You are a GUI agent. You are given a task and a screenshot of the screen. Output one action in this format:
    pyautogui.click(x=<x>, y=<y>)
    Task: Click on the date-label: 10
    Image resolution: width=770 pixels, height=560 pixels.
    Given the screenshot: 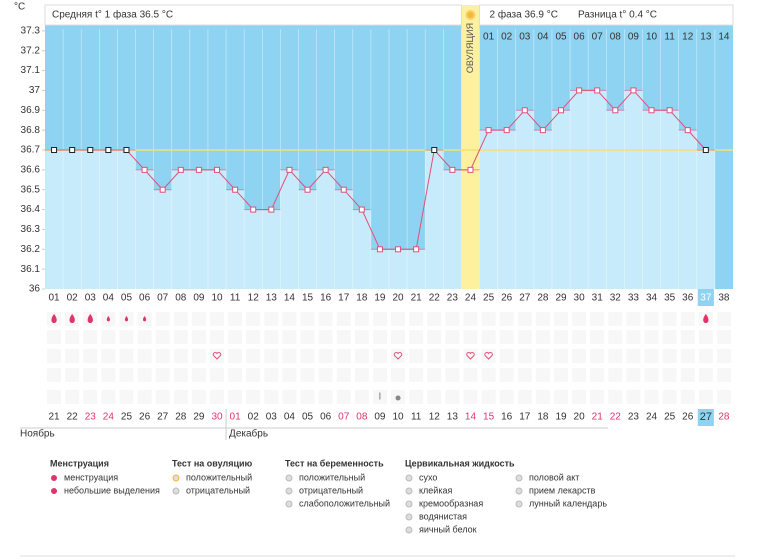 What is the action you would take?
    pyautogui.click(x=398, y=417)
    